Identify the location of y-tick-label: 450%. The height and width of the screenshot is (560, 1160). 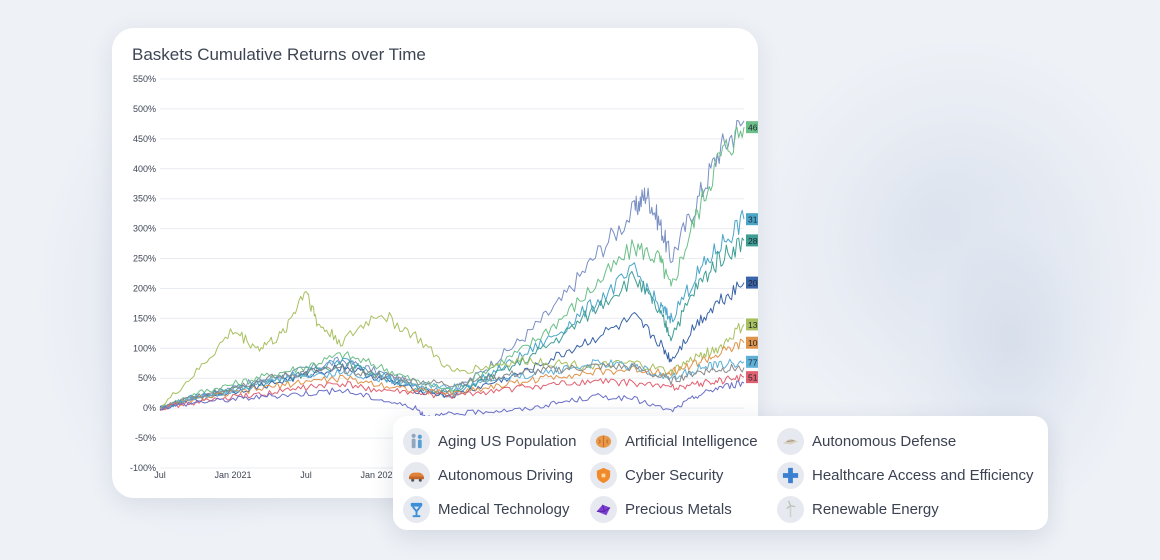
(144, 139).